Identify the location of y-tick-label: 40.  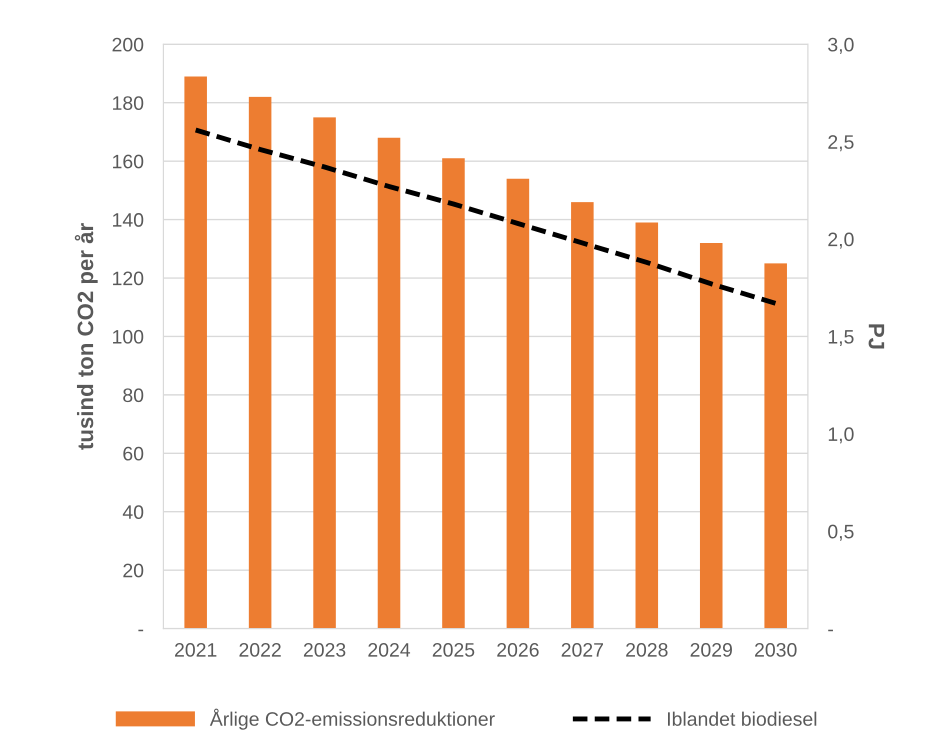
(133, 512).